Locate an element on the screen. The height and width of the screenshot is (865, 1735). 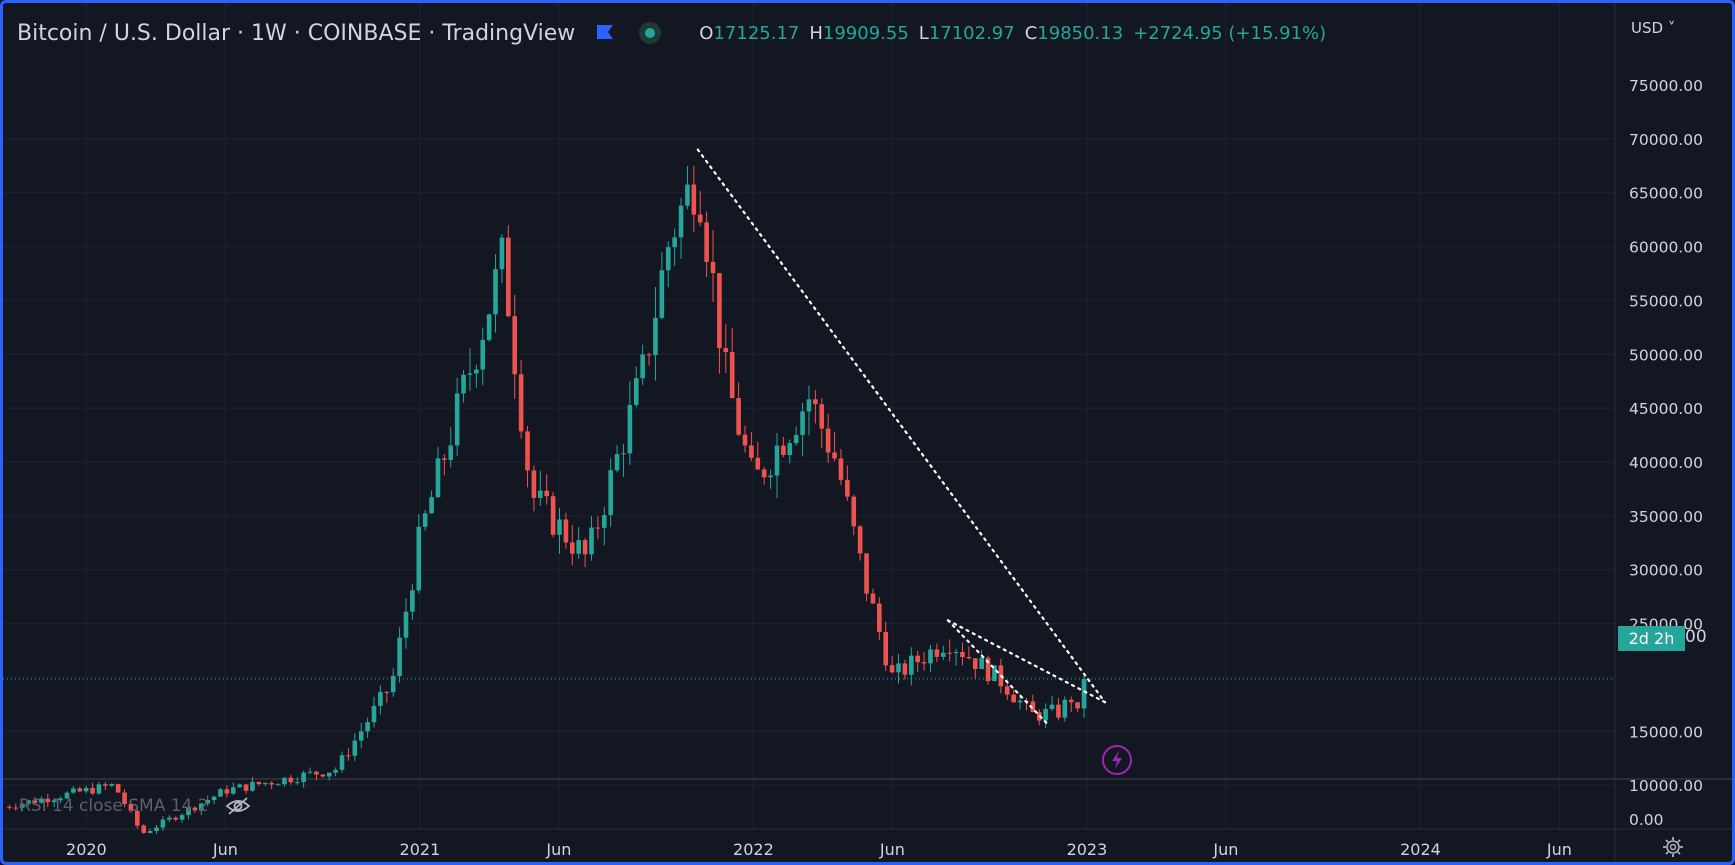
chevron-down-icon: ˅ is located at coordinates (1669, 28).